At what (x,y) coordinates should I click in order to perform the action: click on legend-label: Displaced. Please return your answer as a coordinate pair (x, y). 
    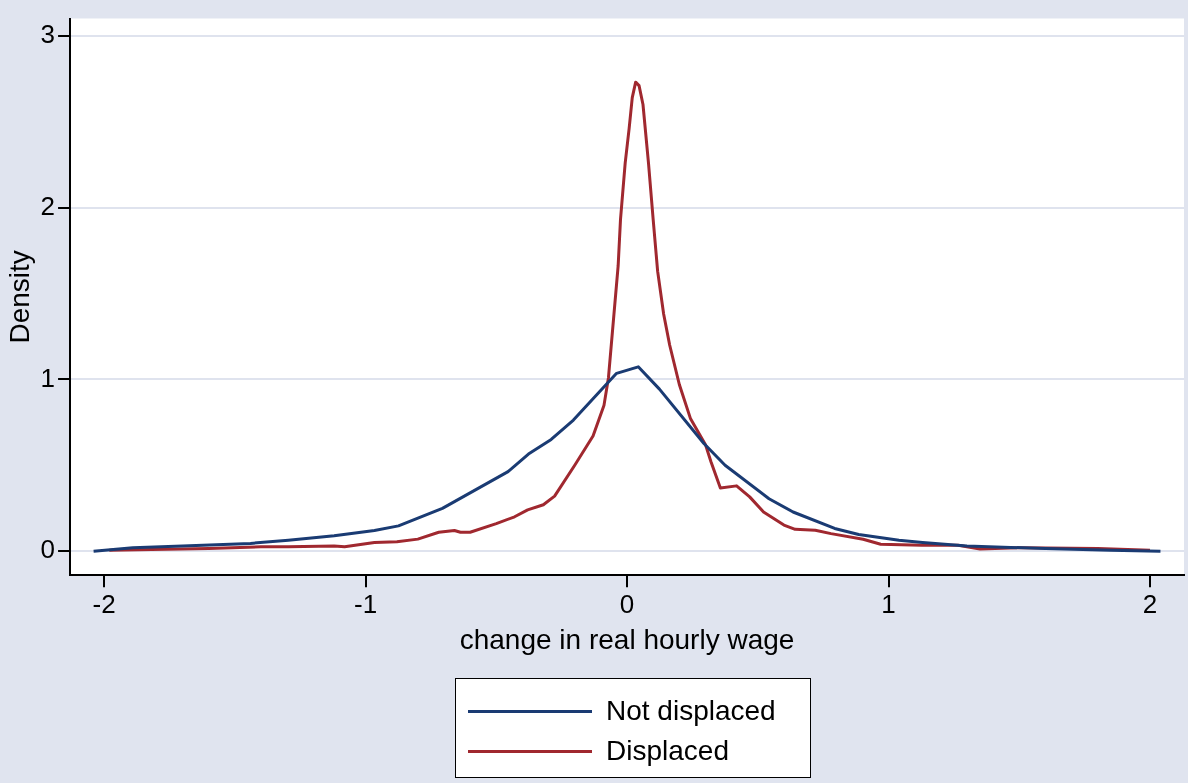
    Looking at the image, I should click on (667, 751).